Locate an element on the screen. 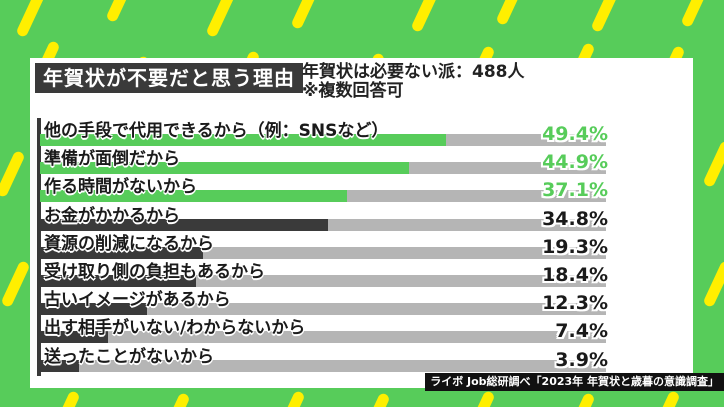 This screenshot has width=724, height=407. bar-row: 準備が面倒だから 44.9% is located at coordinates (324, 162).